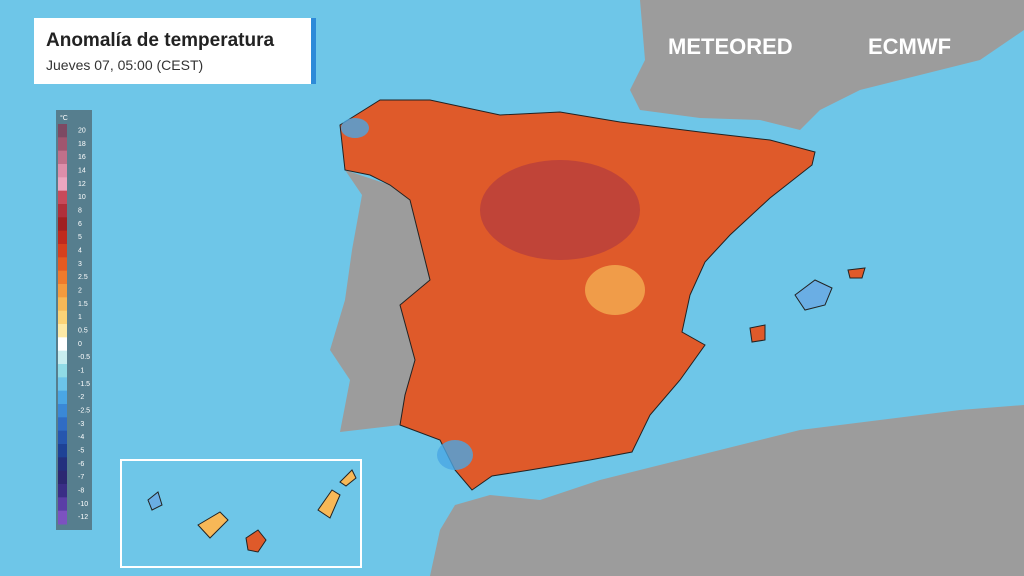 This screenshot has width=1024, height=576. Describe the element at coordinates (80, 344) in the screenshot. I see `legend-label: 0` at that location.